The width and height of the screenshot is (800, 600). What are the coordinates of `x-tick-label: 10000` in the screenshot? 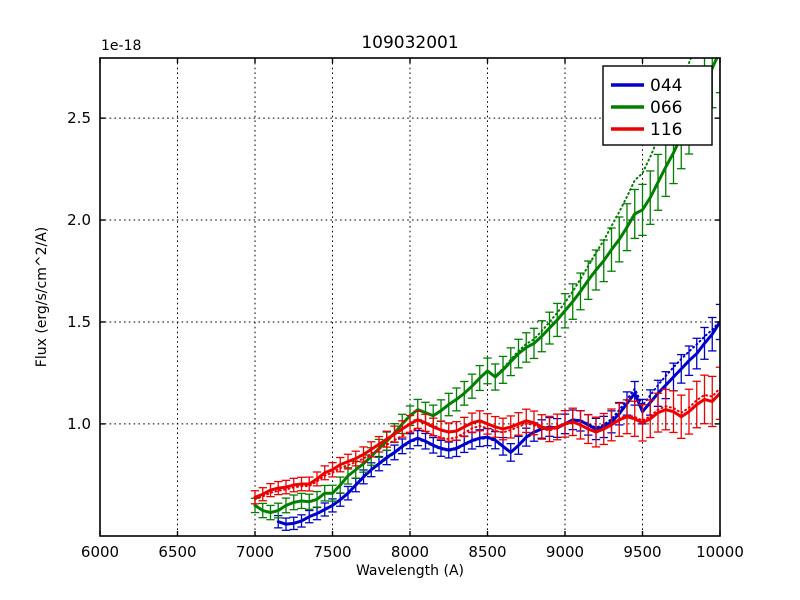 It's located at (720, 552).